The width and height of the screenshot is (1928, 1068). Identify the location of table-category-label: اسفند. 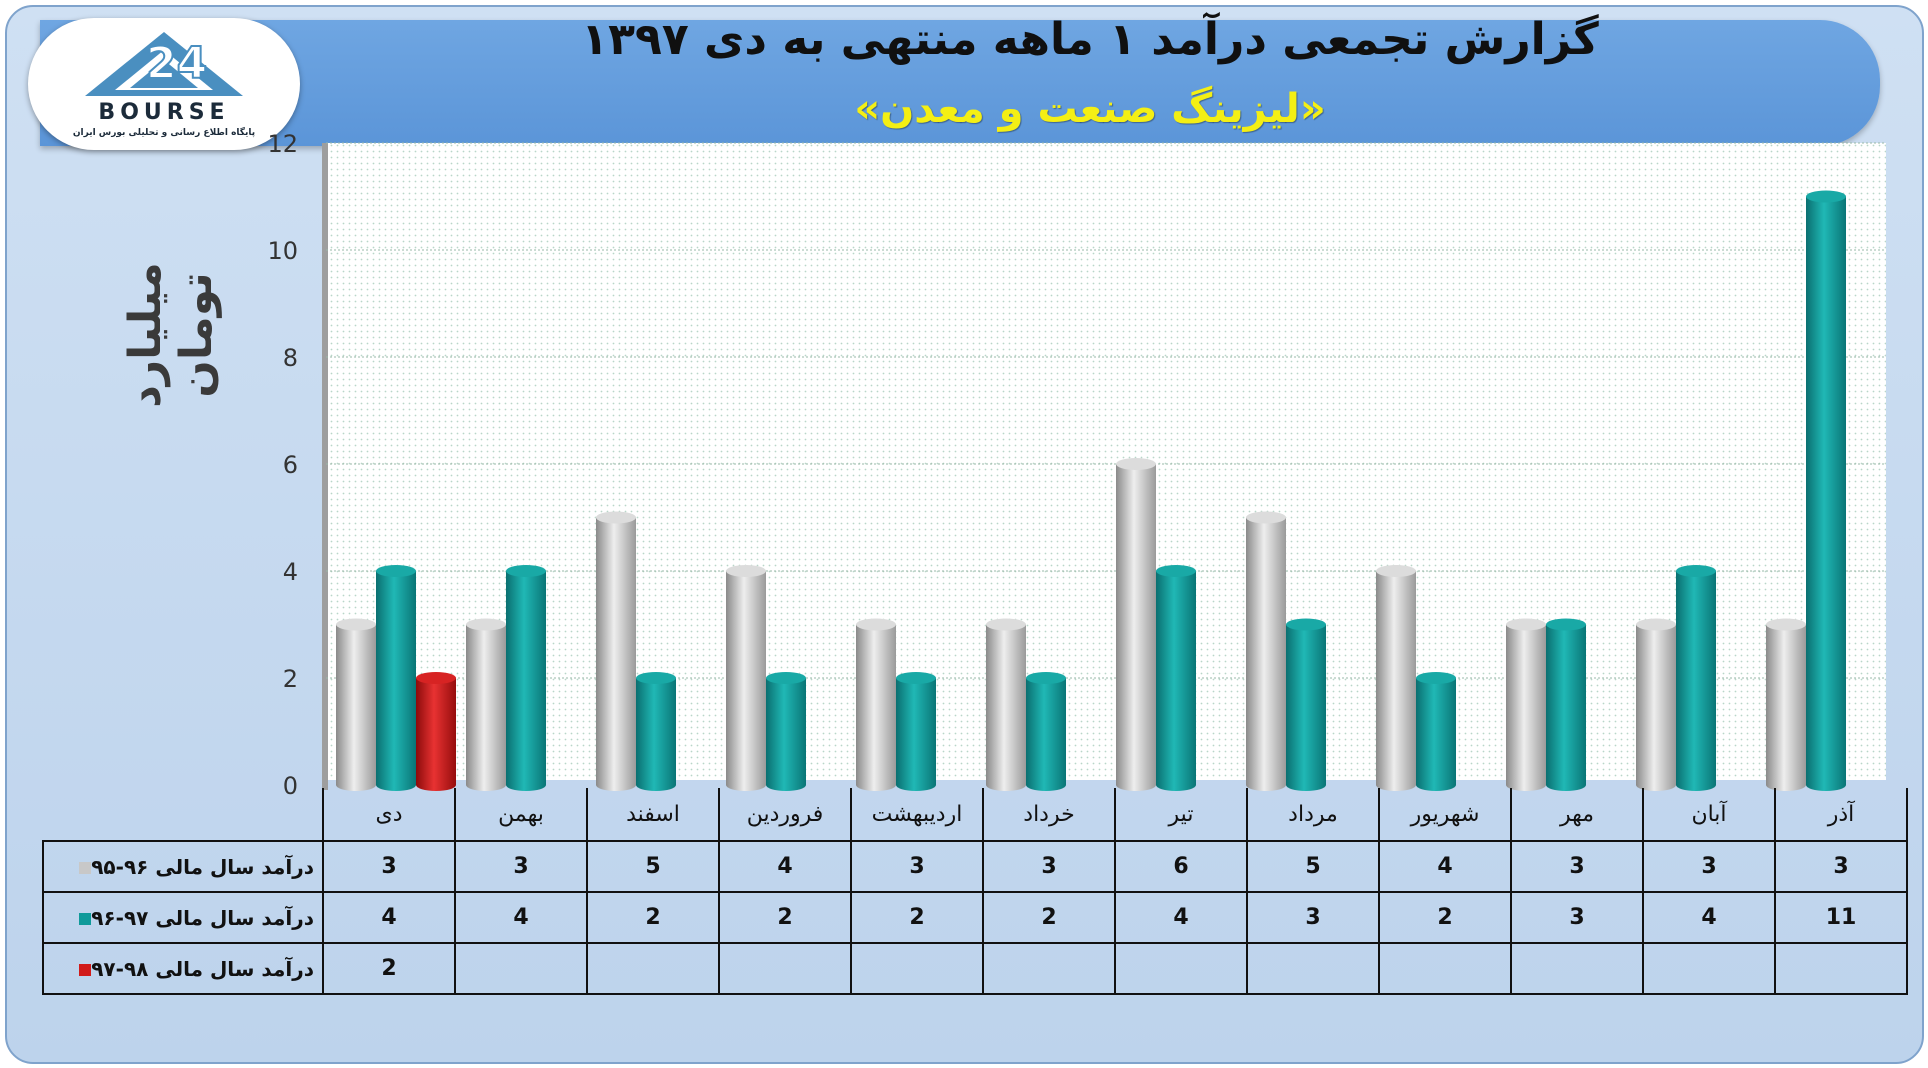
(653, 815).